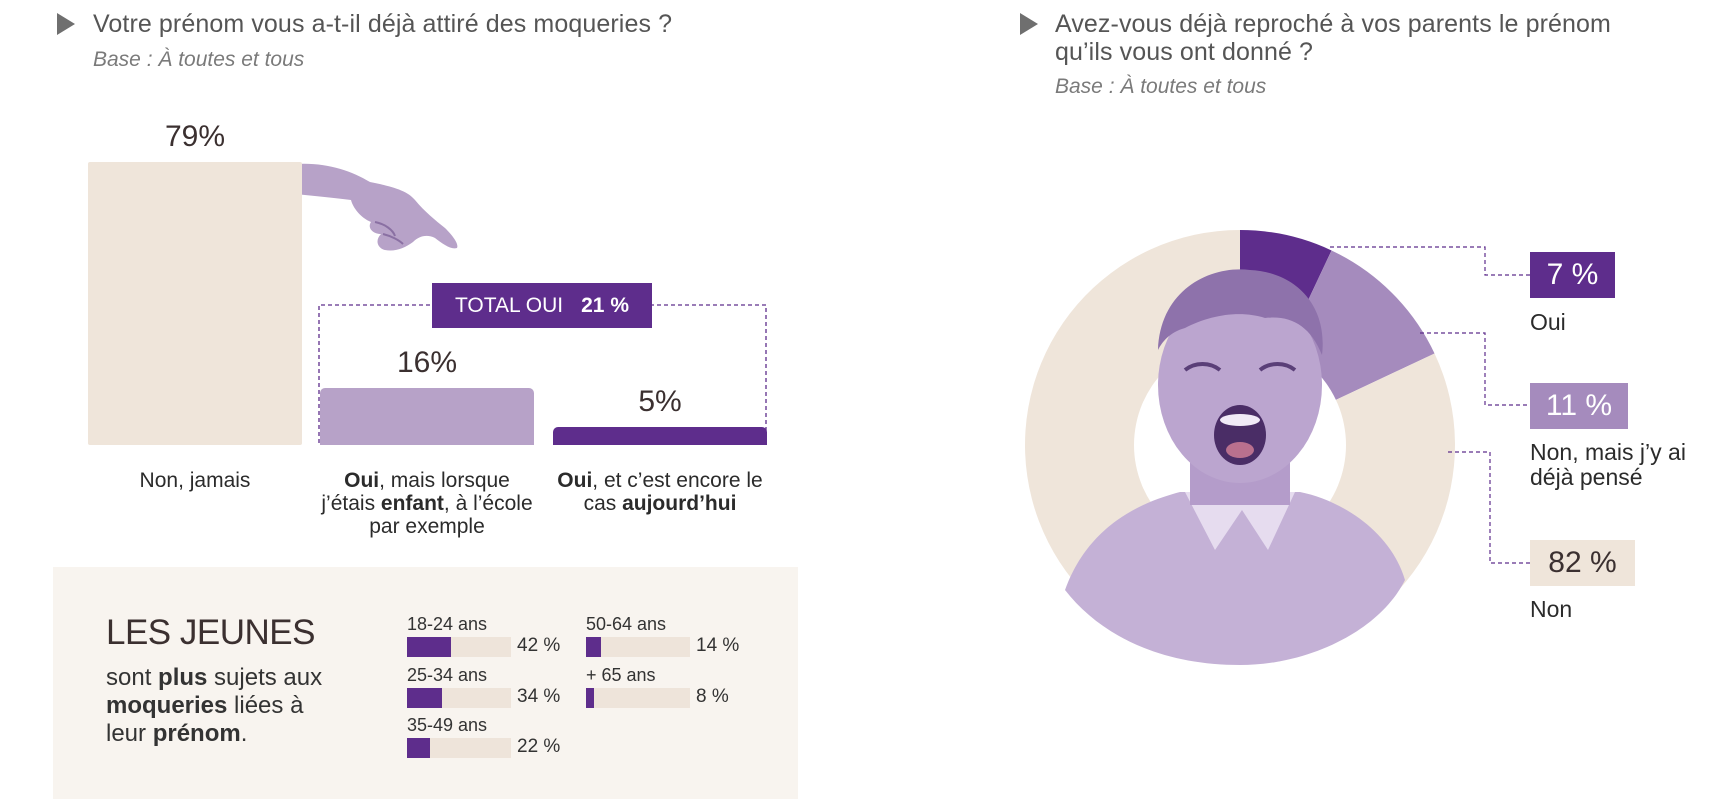  What do you see at coordinates (1579, 406) in the screenshot?
I see `donut-value-badge: 11 %` at bounding box center [1579, 406].